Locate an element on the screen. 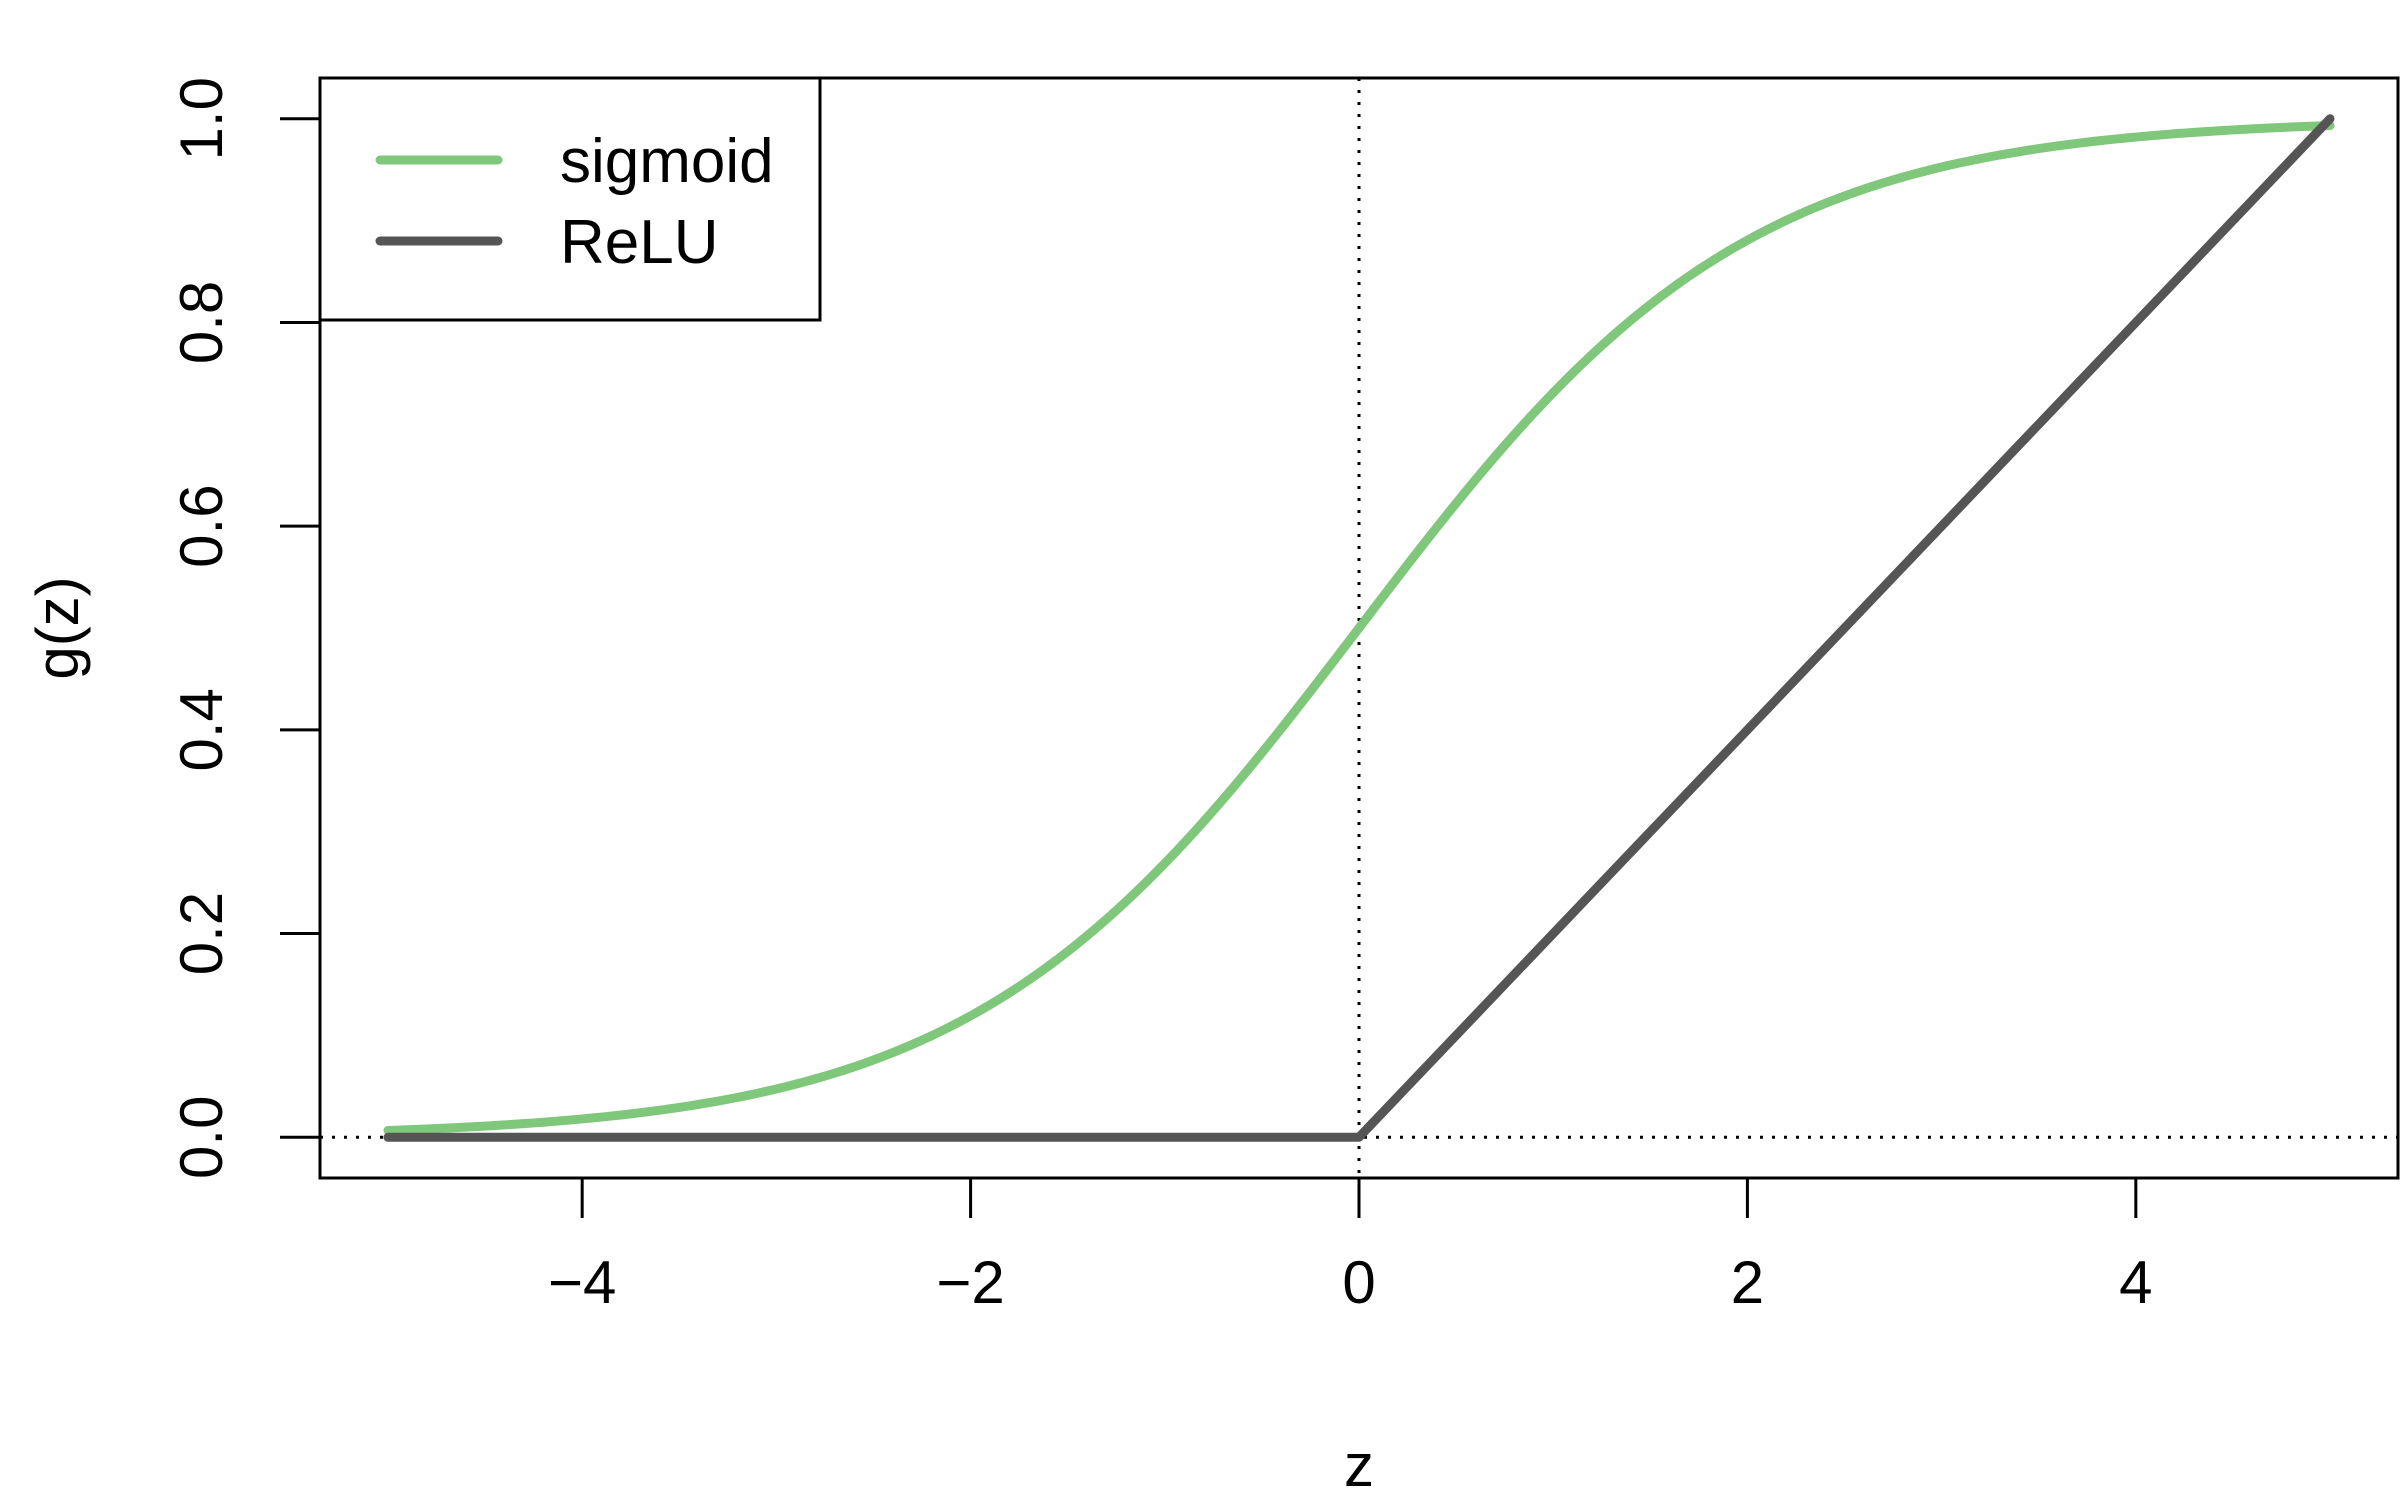 The image size is (2400, 1500). x-axis-title: z is located at coordinates (1359, 1465).